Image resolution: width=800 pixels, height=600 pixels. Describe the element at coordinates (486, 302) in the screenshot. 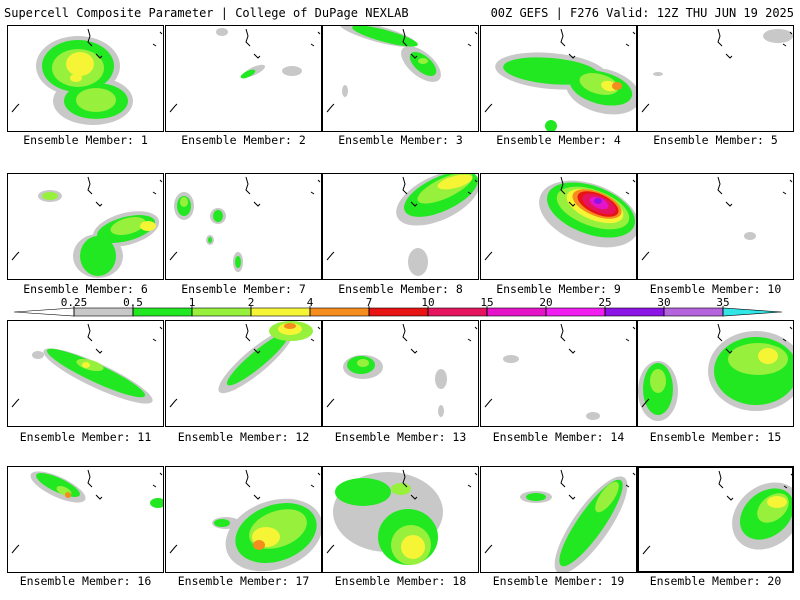

I see `colorbar-tick-label: 15` at that location.